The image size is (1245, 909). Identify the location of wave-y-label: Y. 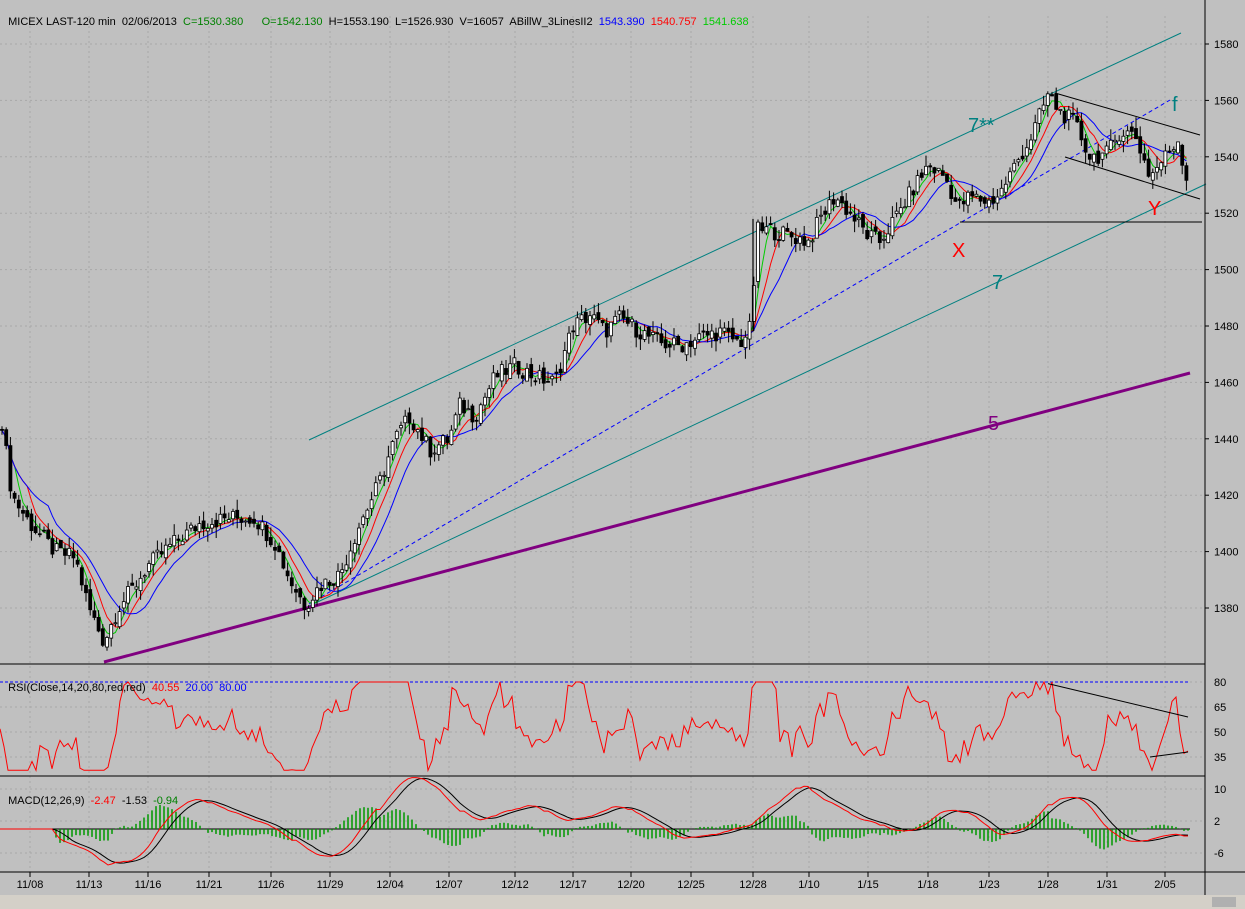
(1155, 209).